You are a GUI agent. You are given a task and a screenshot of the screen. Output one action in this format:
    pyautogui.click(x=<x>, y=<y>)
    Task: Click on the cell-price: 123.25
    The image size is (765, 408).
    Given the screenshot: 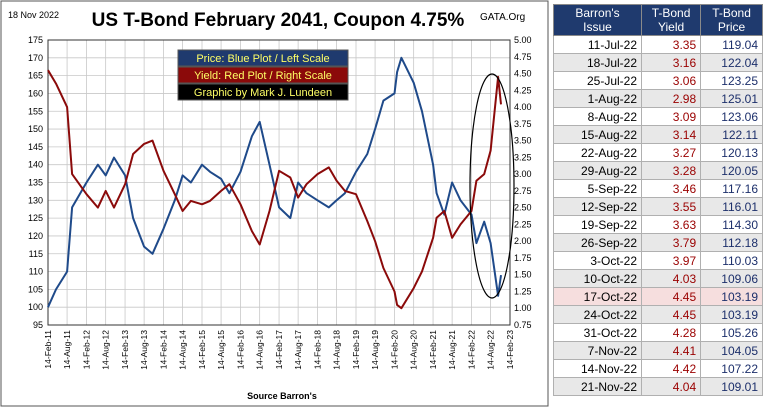 What is the action you would take?
    pyautogui.click(x=731, y=80)
    